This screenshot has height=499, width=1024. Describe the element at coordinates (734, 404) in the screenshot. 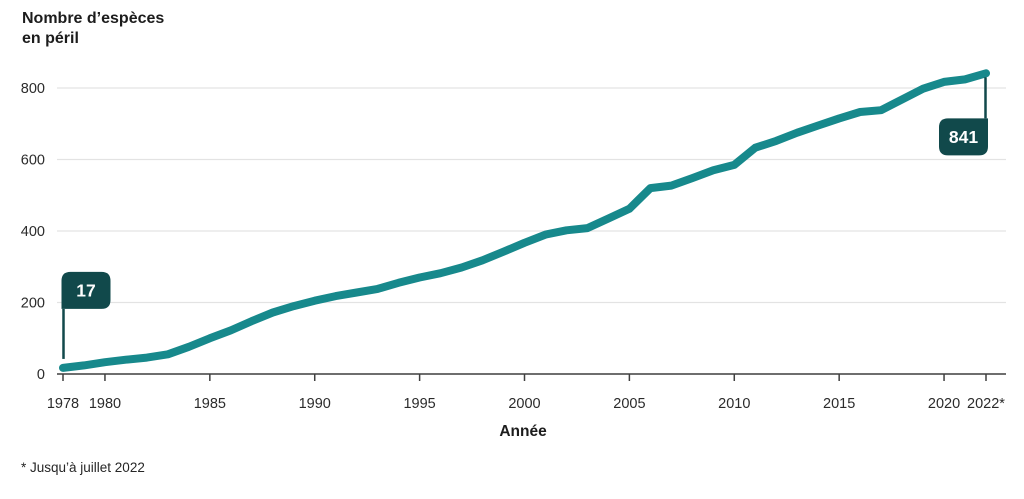

I see `x-tick-label: 2010` at that location.